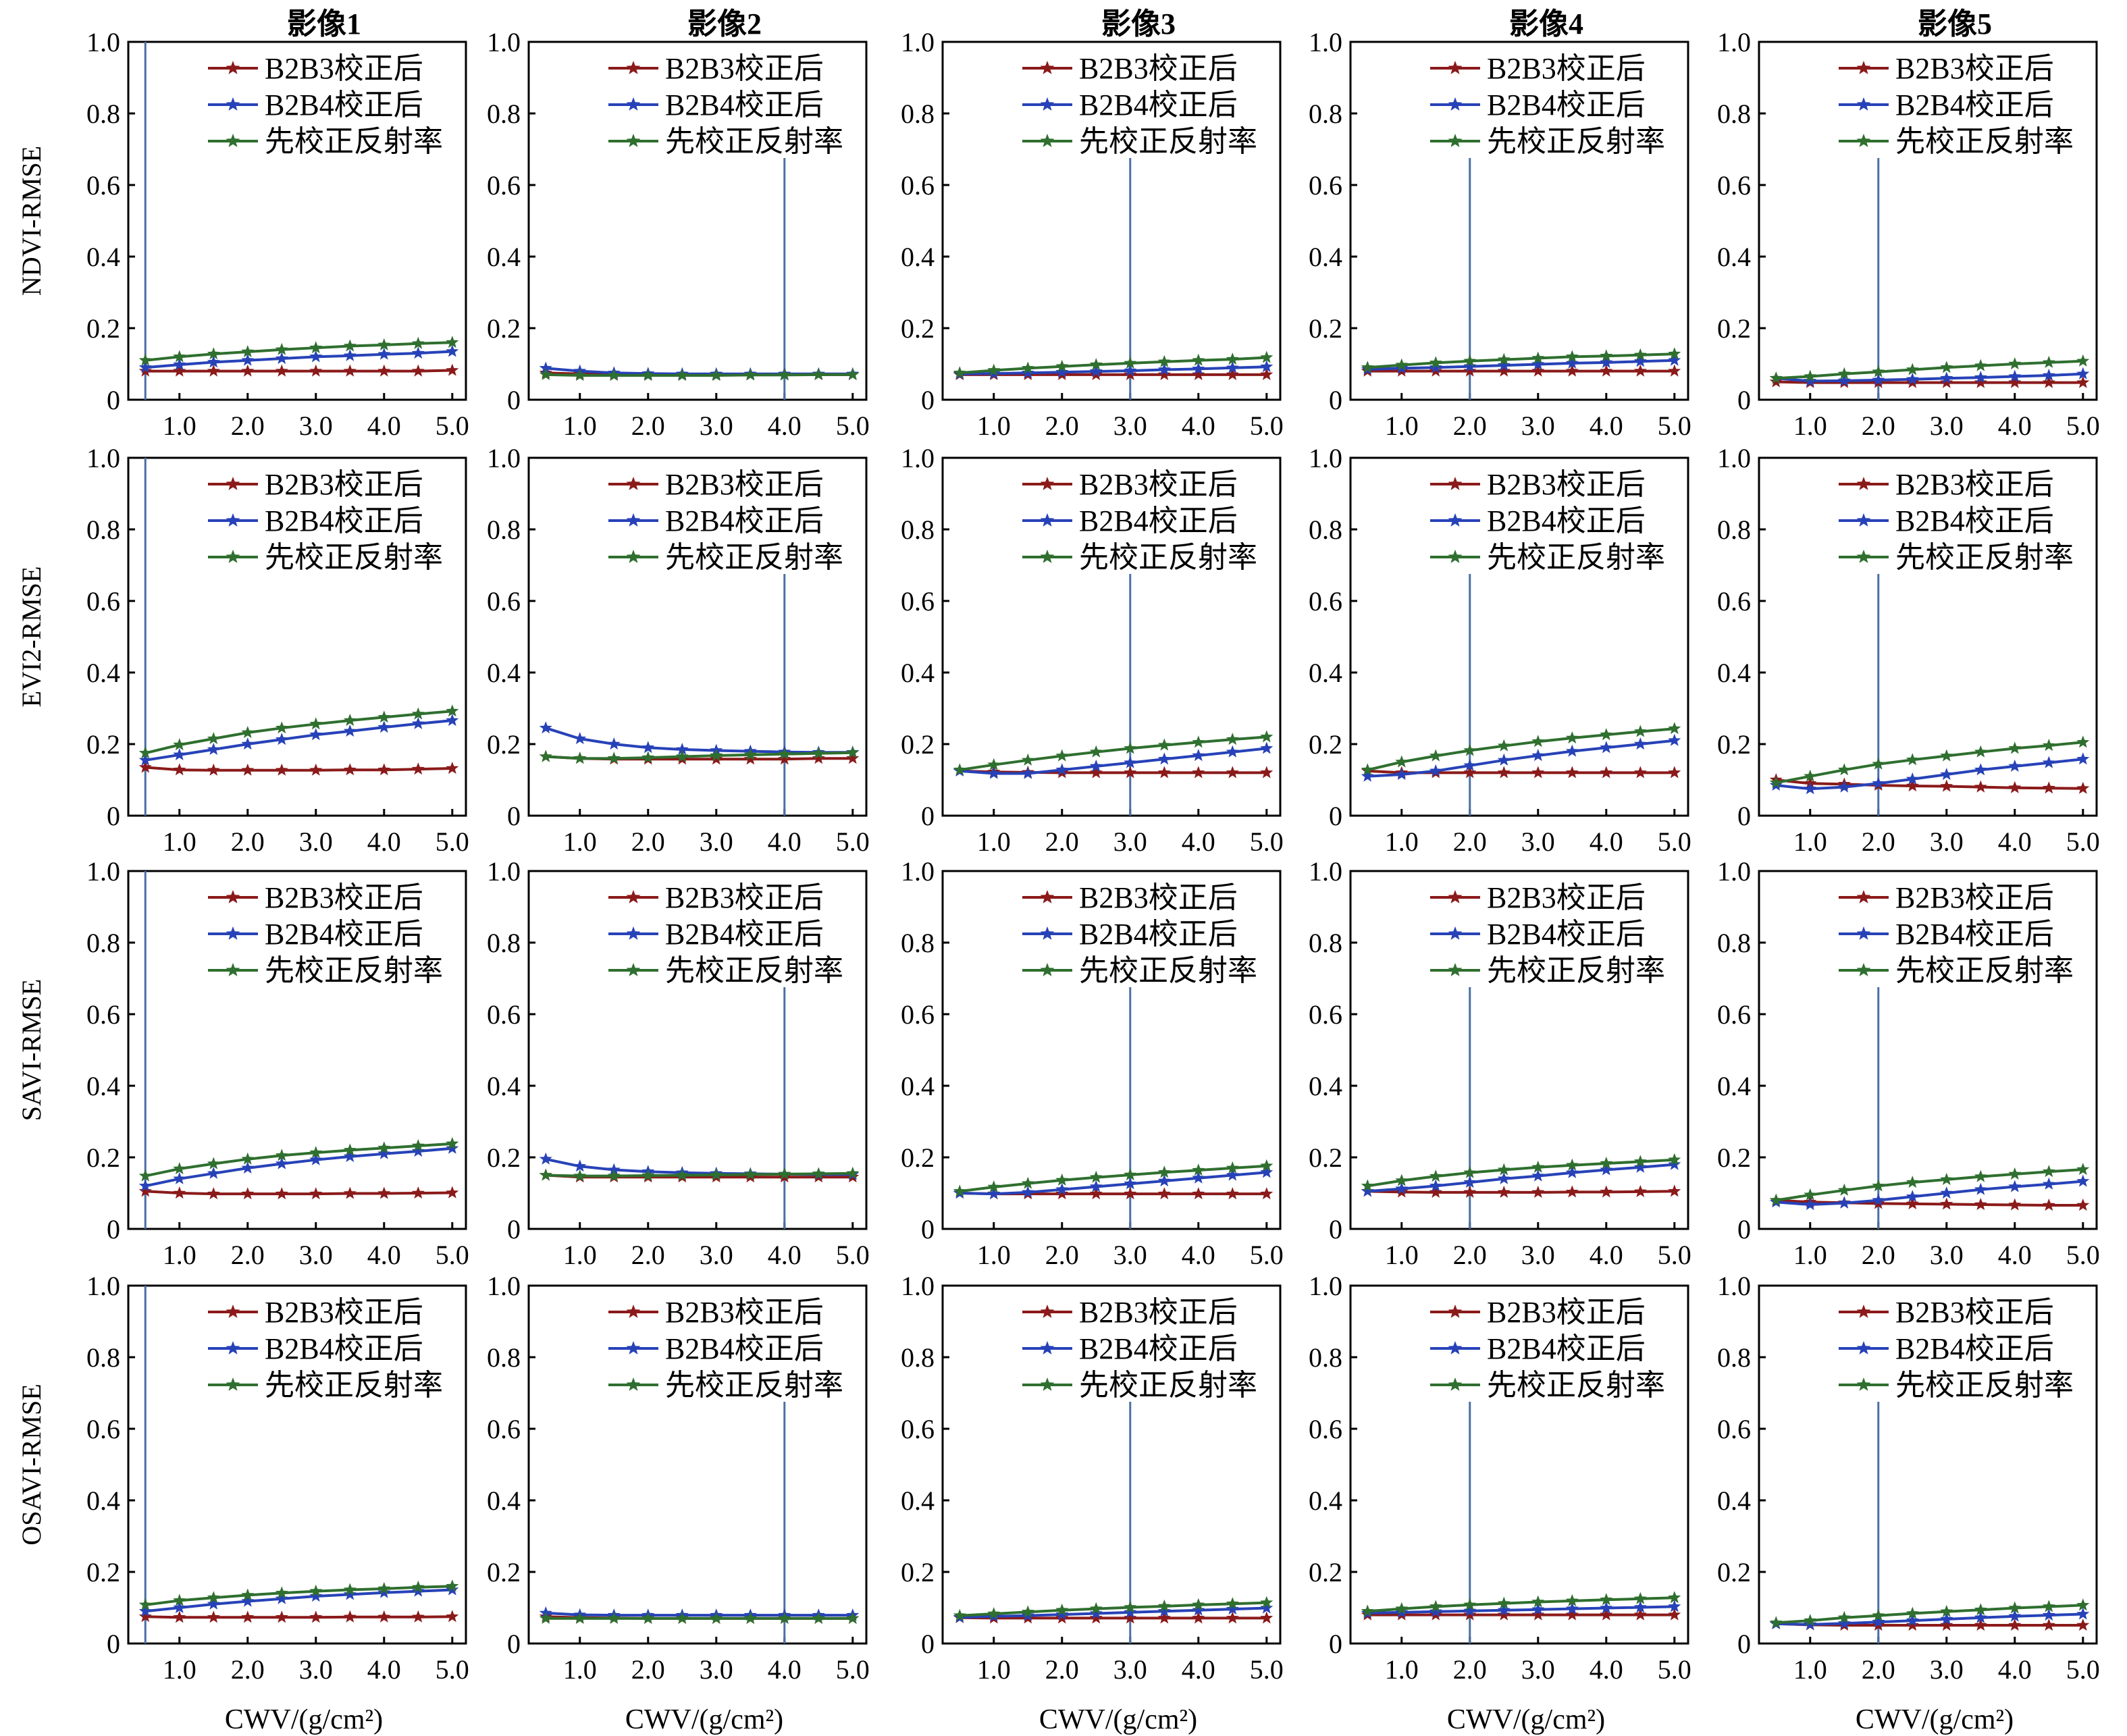 This screenshot has height=1736, width=2127. I want to click on series-line-b2b4, so click(1929, 1193).